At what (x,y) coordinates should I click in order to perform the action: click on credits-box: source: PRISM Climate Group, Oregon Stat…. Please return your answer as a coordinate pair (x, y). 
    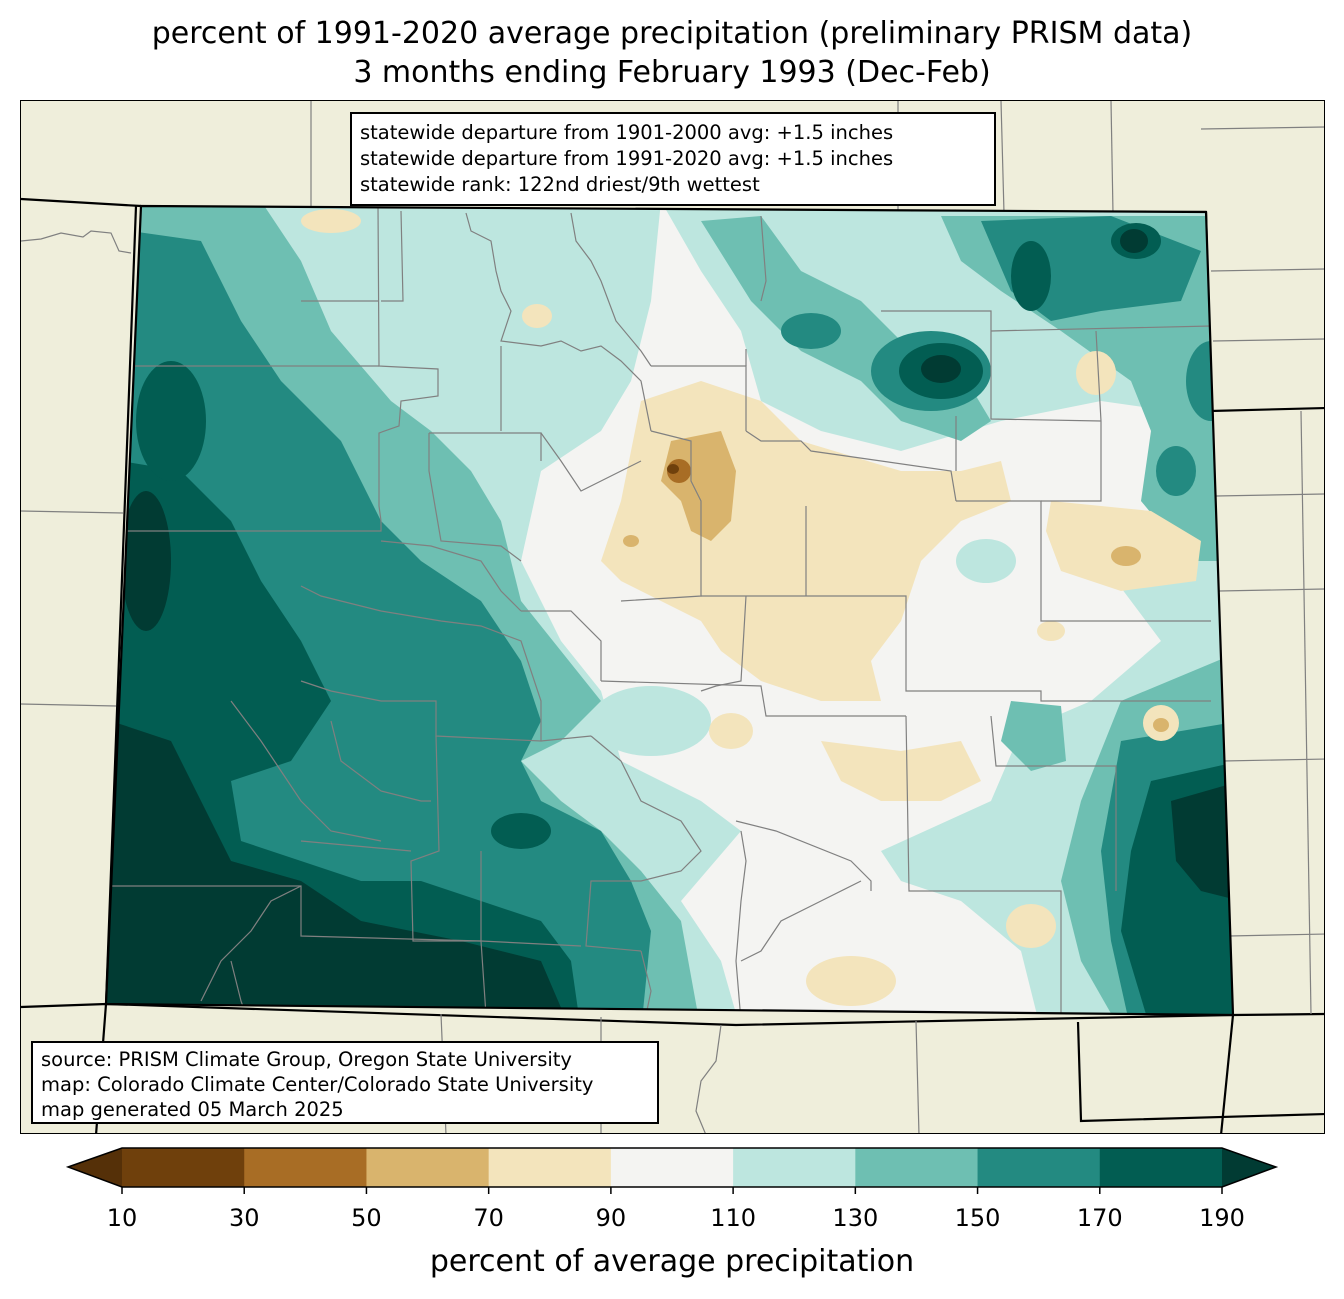
    Looking at the image, I should click on (345, 1082).